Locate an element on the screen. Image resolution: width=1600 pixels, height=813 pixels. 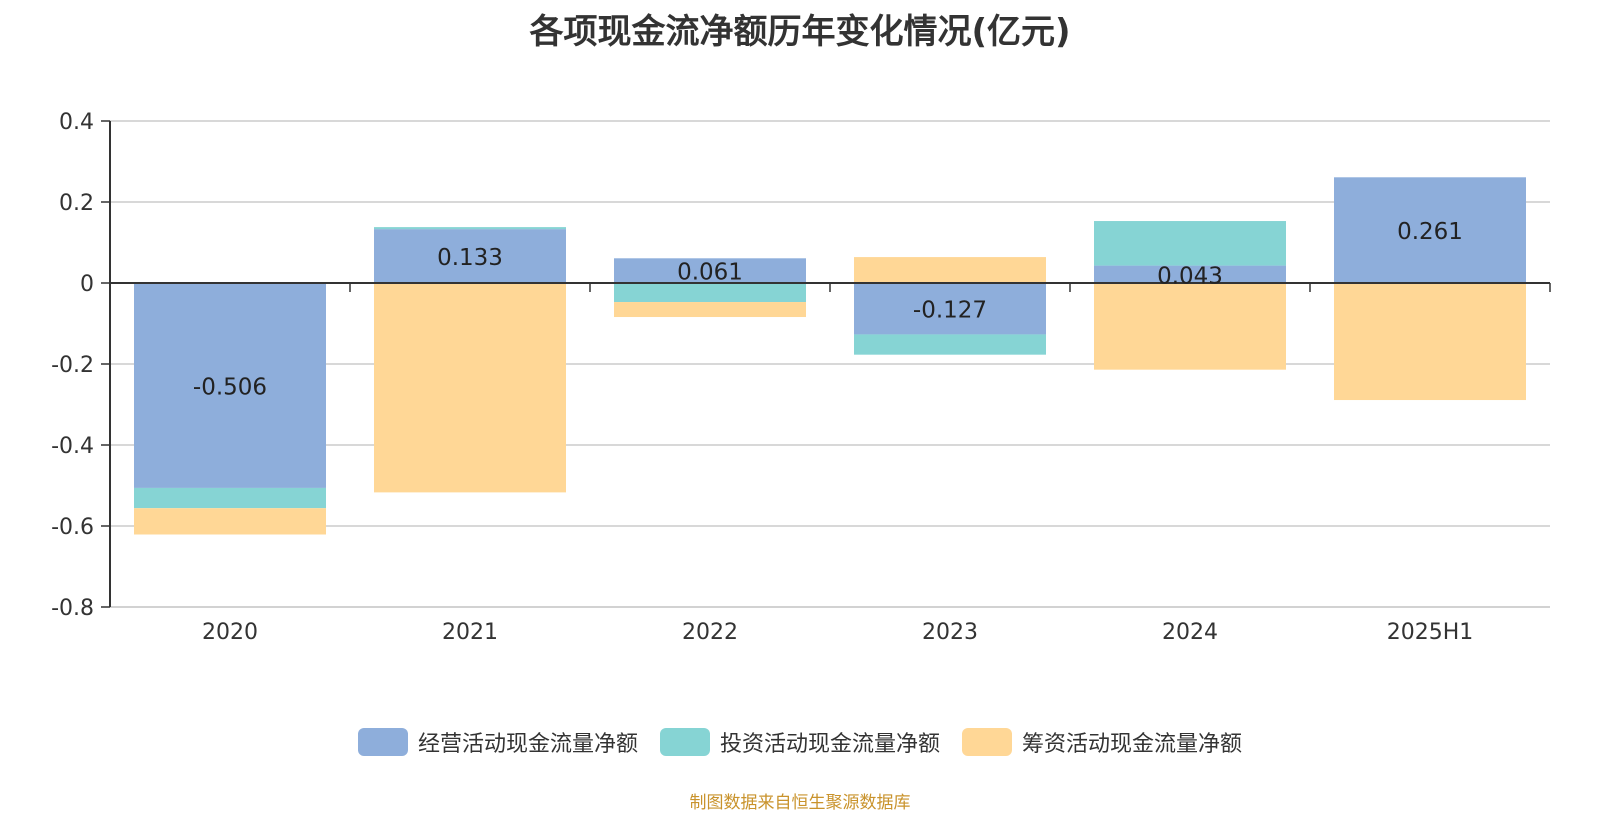
x-tick-label: 2021 is located at coordinates (470, 632).